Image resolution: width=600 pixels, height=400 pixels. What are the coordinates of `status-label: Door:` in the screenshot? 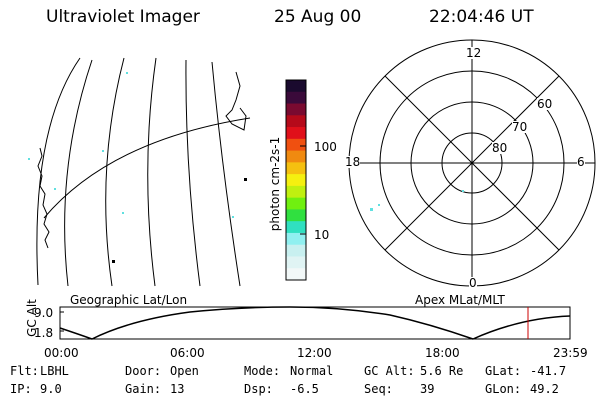 It's located at (143, 371).